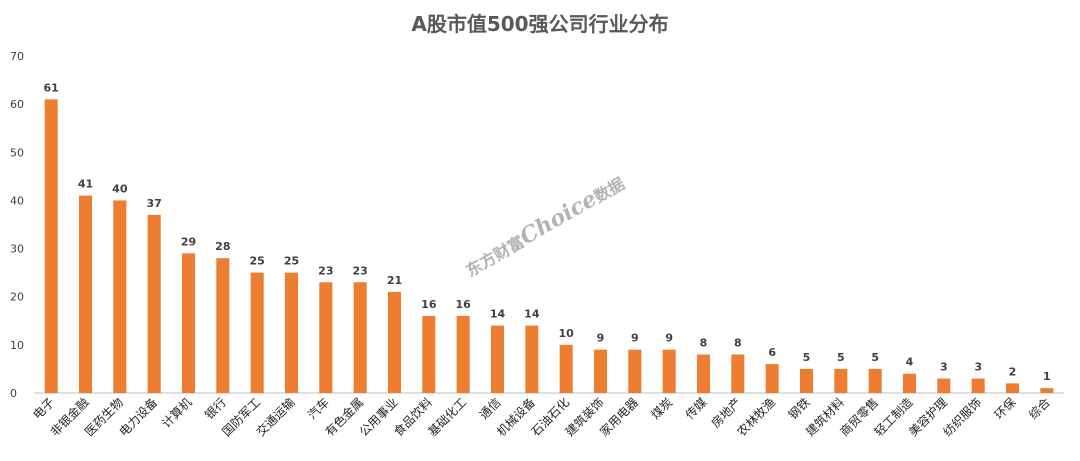 The width and height of the screenshot is (1080, 461). Describe the element at coordinates (17, 225) in the screenshot. I see `y-axis: 0 10 20 30 40 50 60 70` at that location.